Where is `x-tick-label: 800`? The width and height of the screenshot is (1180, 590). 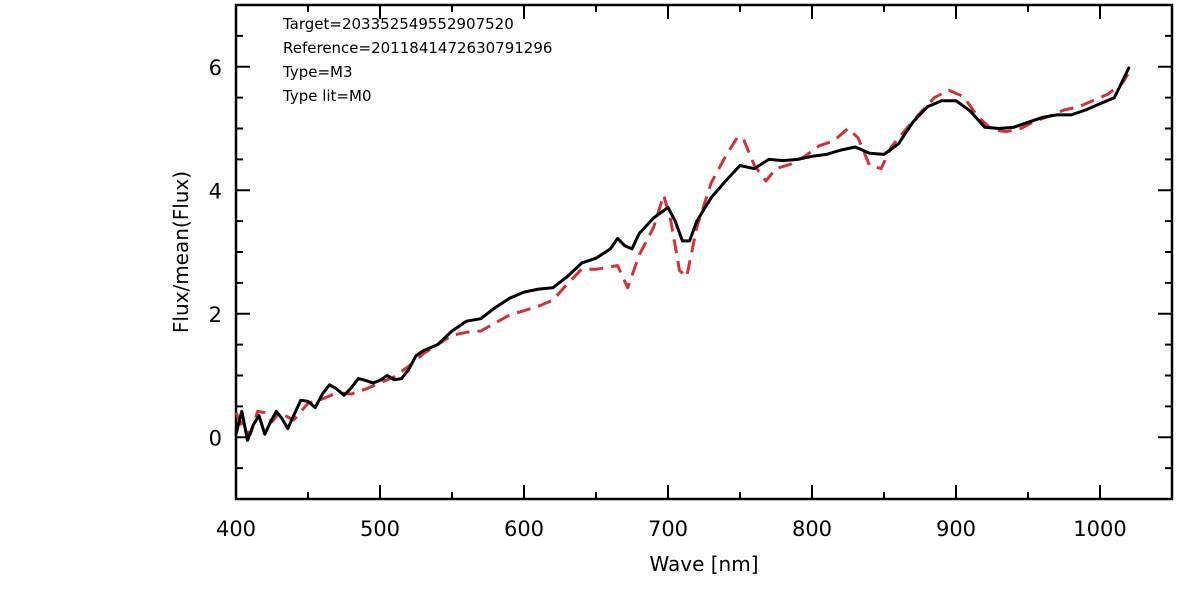 x-tick-label: 800 is located at coordinates (812, 529).